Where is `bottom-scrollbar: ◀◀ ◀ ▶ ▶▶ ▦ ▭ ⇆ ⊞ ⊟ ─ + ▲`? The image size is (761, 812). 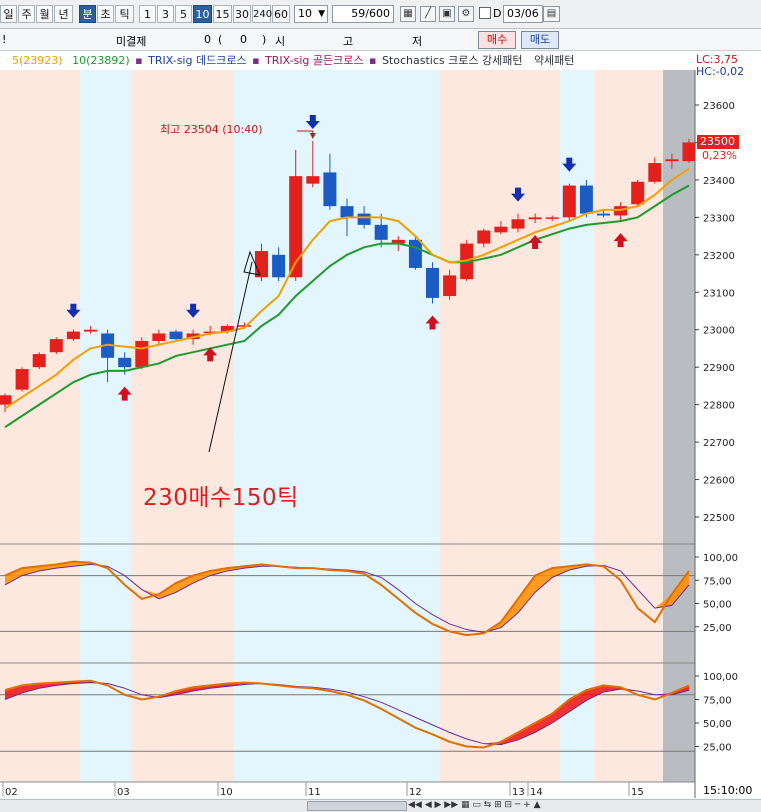
bottom-scrollbar: ◀◀ ◀ ▶ ▶▶ ▦ ▭ ⇆ ⊞ ⊟ ─ + ▲ is located at coordinates (380, 805).